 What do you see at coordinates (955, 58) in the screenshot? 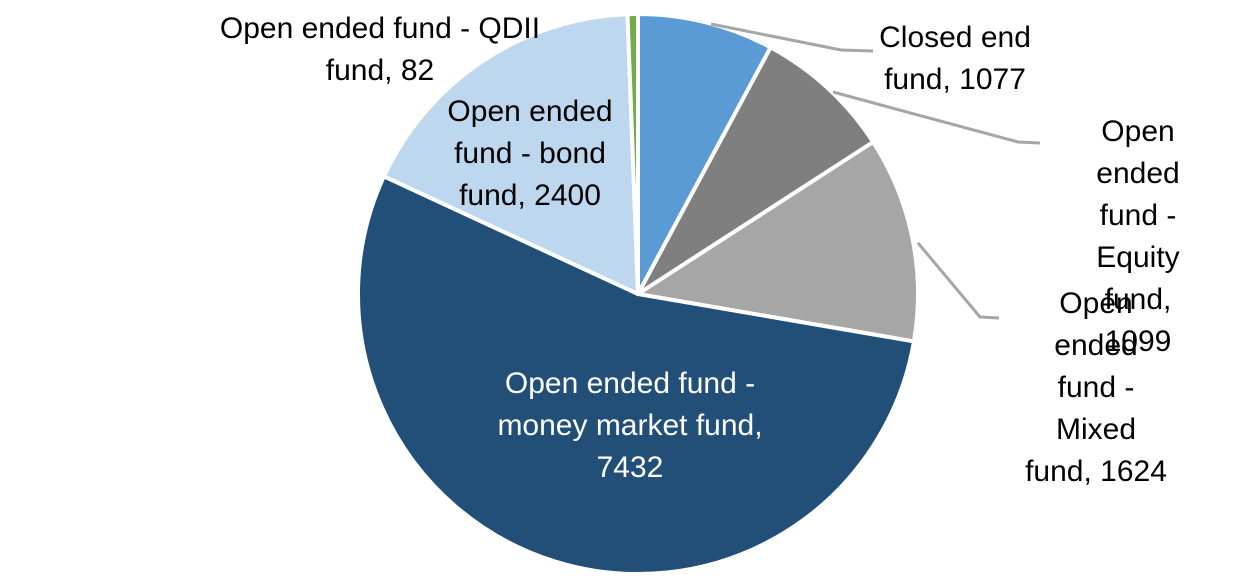
I see `pie-label-closed-end-fund: Closed end fund, 1077` at bounding box center [955, 58].